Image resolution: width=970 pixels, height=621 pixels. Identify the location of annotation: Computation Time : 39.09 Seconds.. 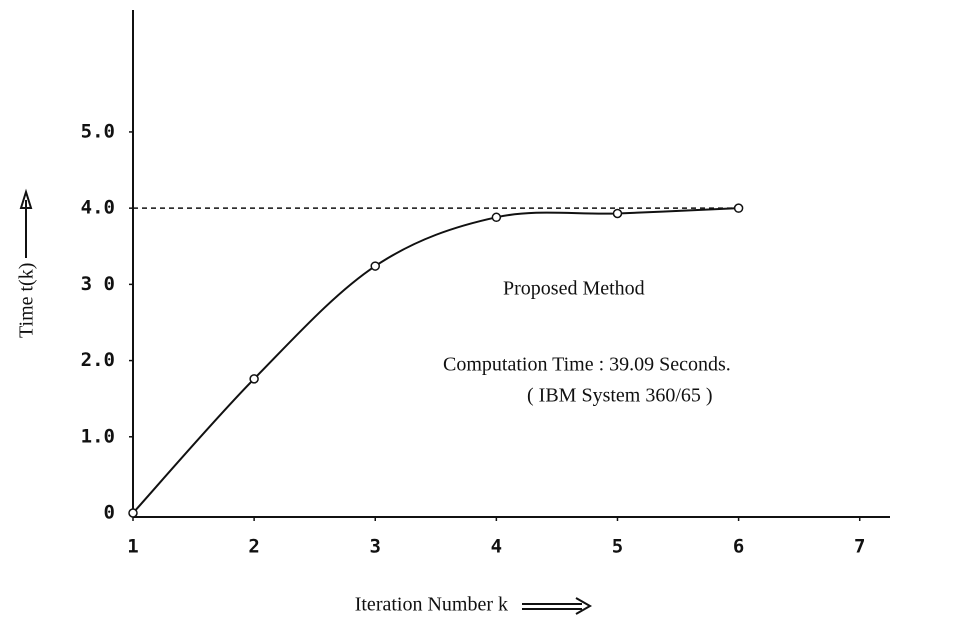
(587, 365).